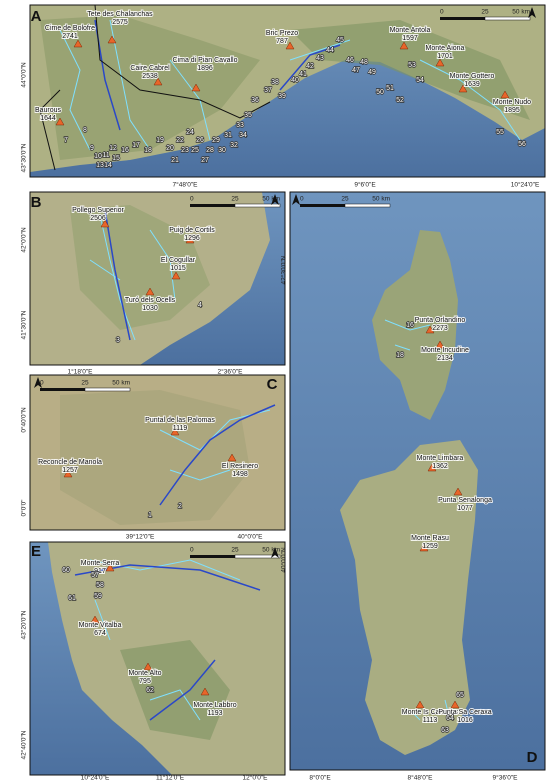 The image size is (550, 782). I want to click on basin-number: 21, so click(175, 160).